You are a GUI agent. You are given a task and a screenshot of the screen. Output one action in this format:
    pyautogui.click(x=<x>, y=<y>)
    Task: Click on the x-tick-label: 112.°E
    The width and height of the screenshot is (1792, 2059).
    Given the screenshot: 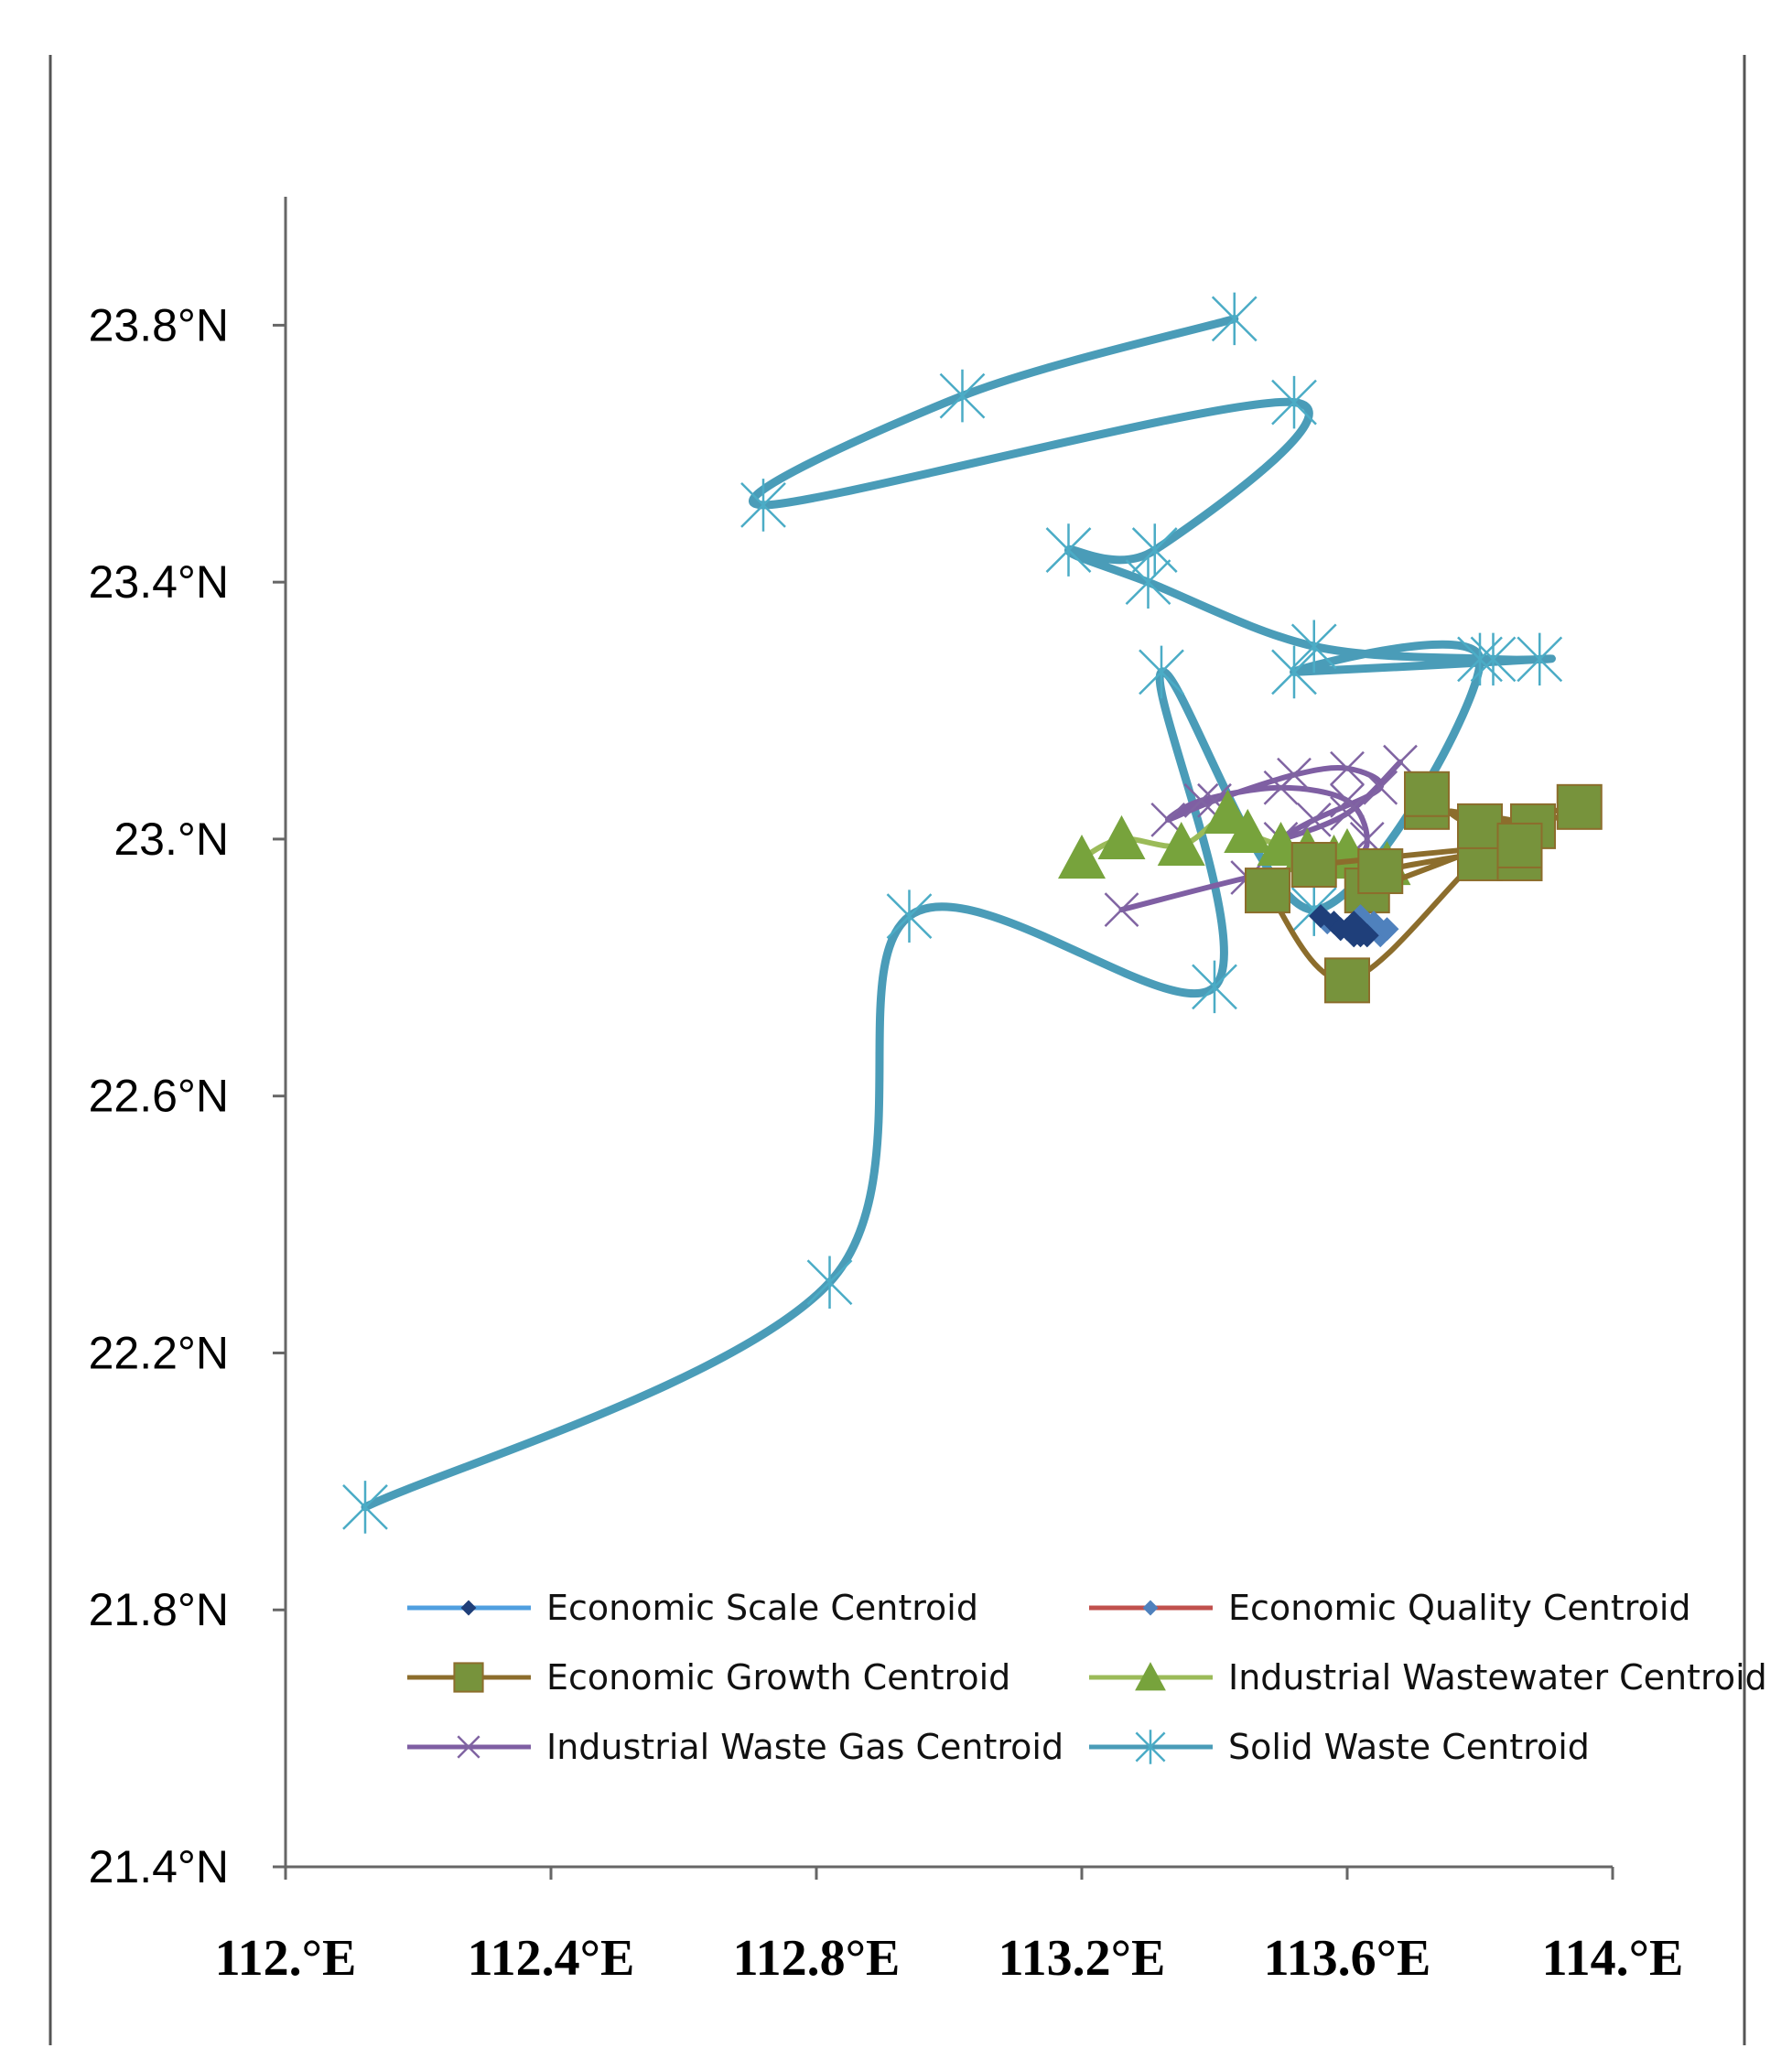 What is the action you would take?
    pyautogui.click(x=286, y=1958)
    